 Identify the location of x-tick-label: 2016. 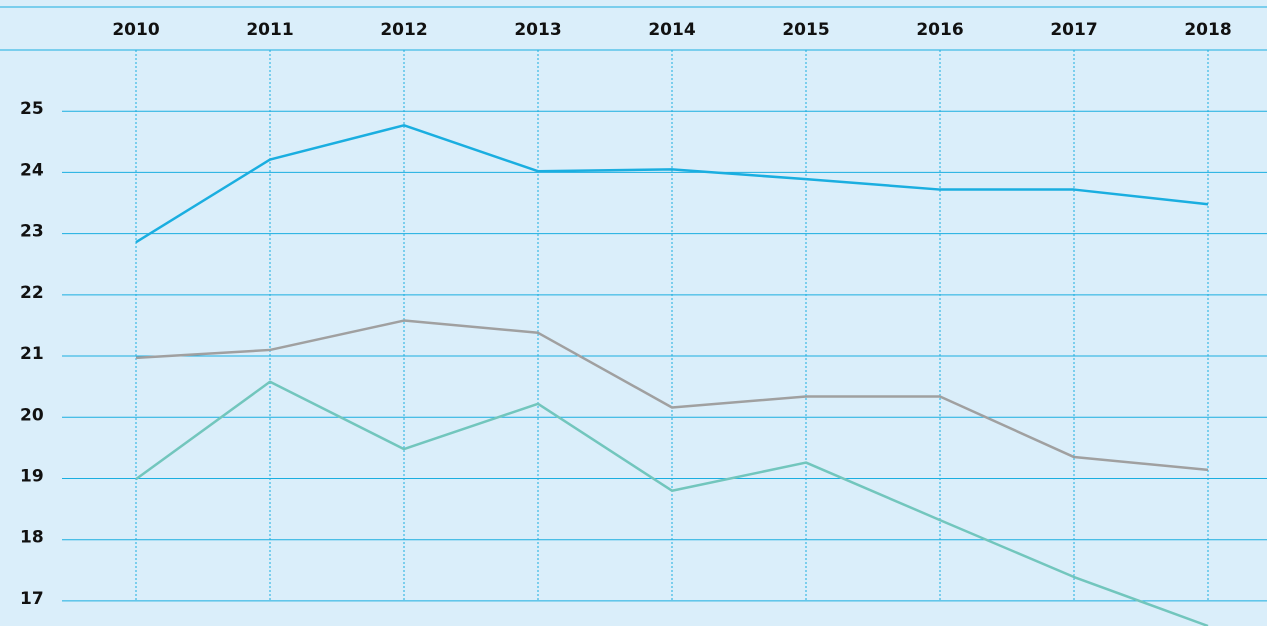
(939, 30).